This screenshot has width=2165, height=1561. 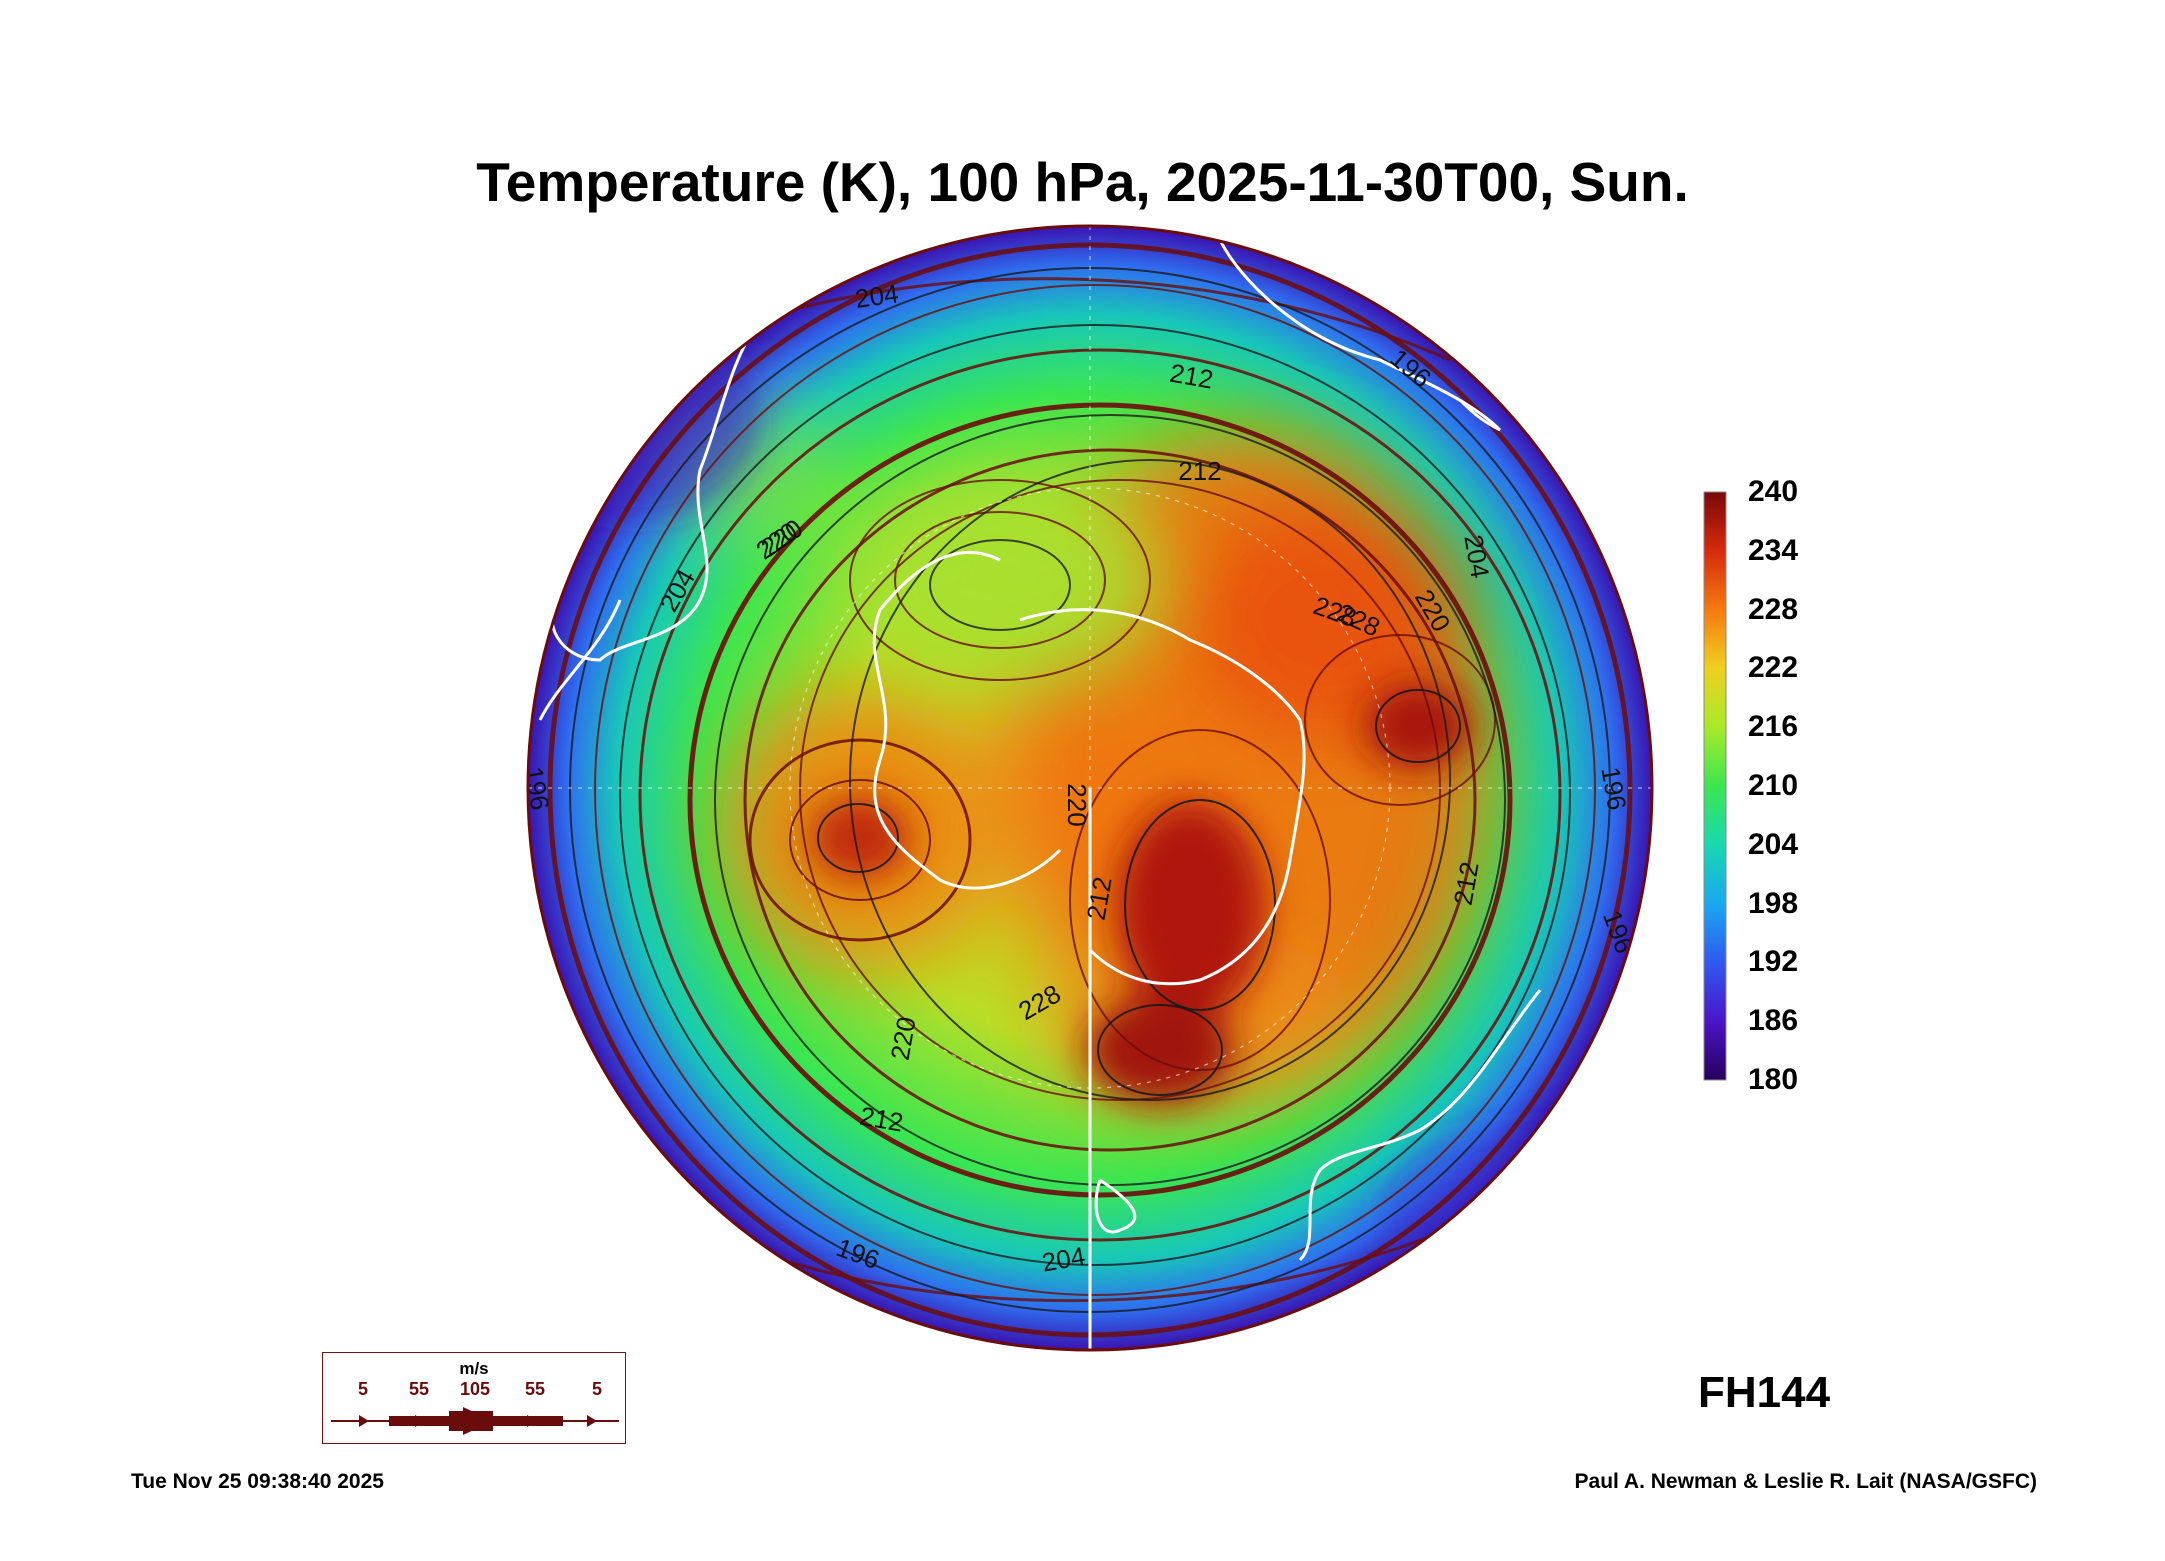 I want to click on wind-legend-arrows, so click(x=475, y=1421).